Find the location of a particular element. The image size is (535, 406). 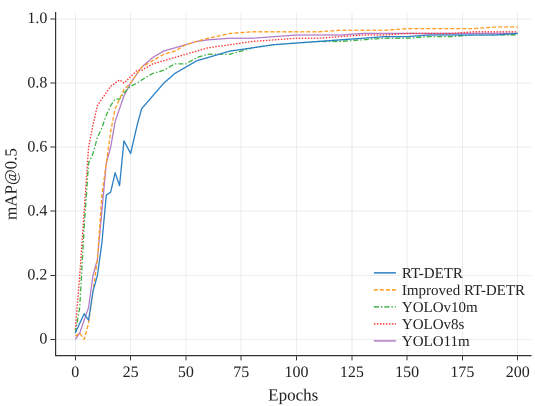

y-tick-label: 0.6 is located at coordinates (37, 147).